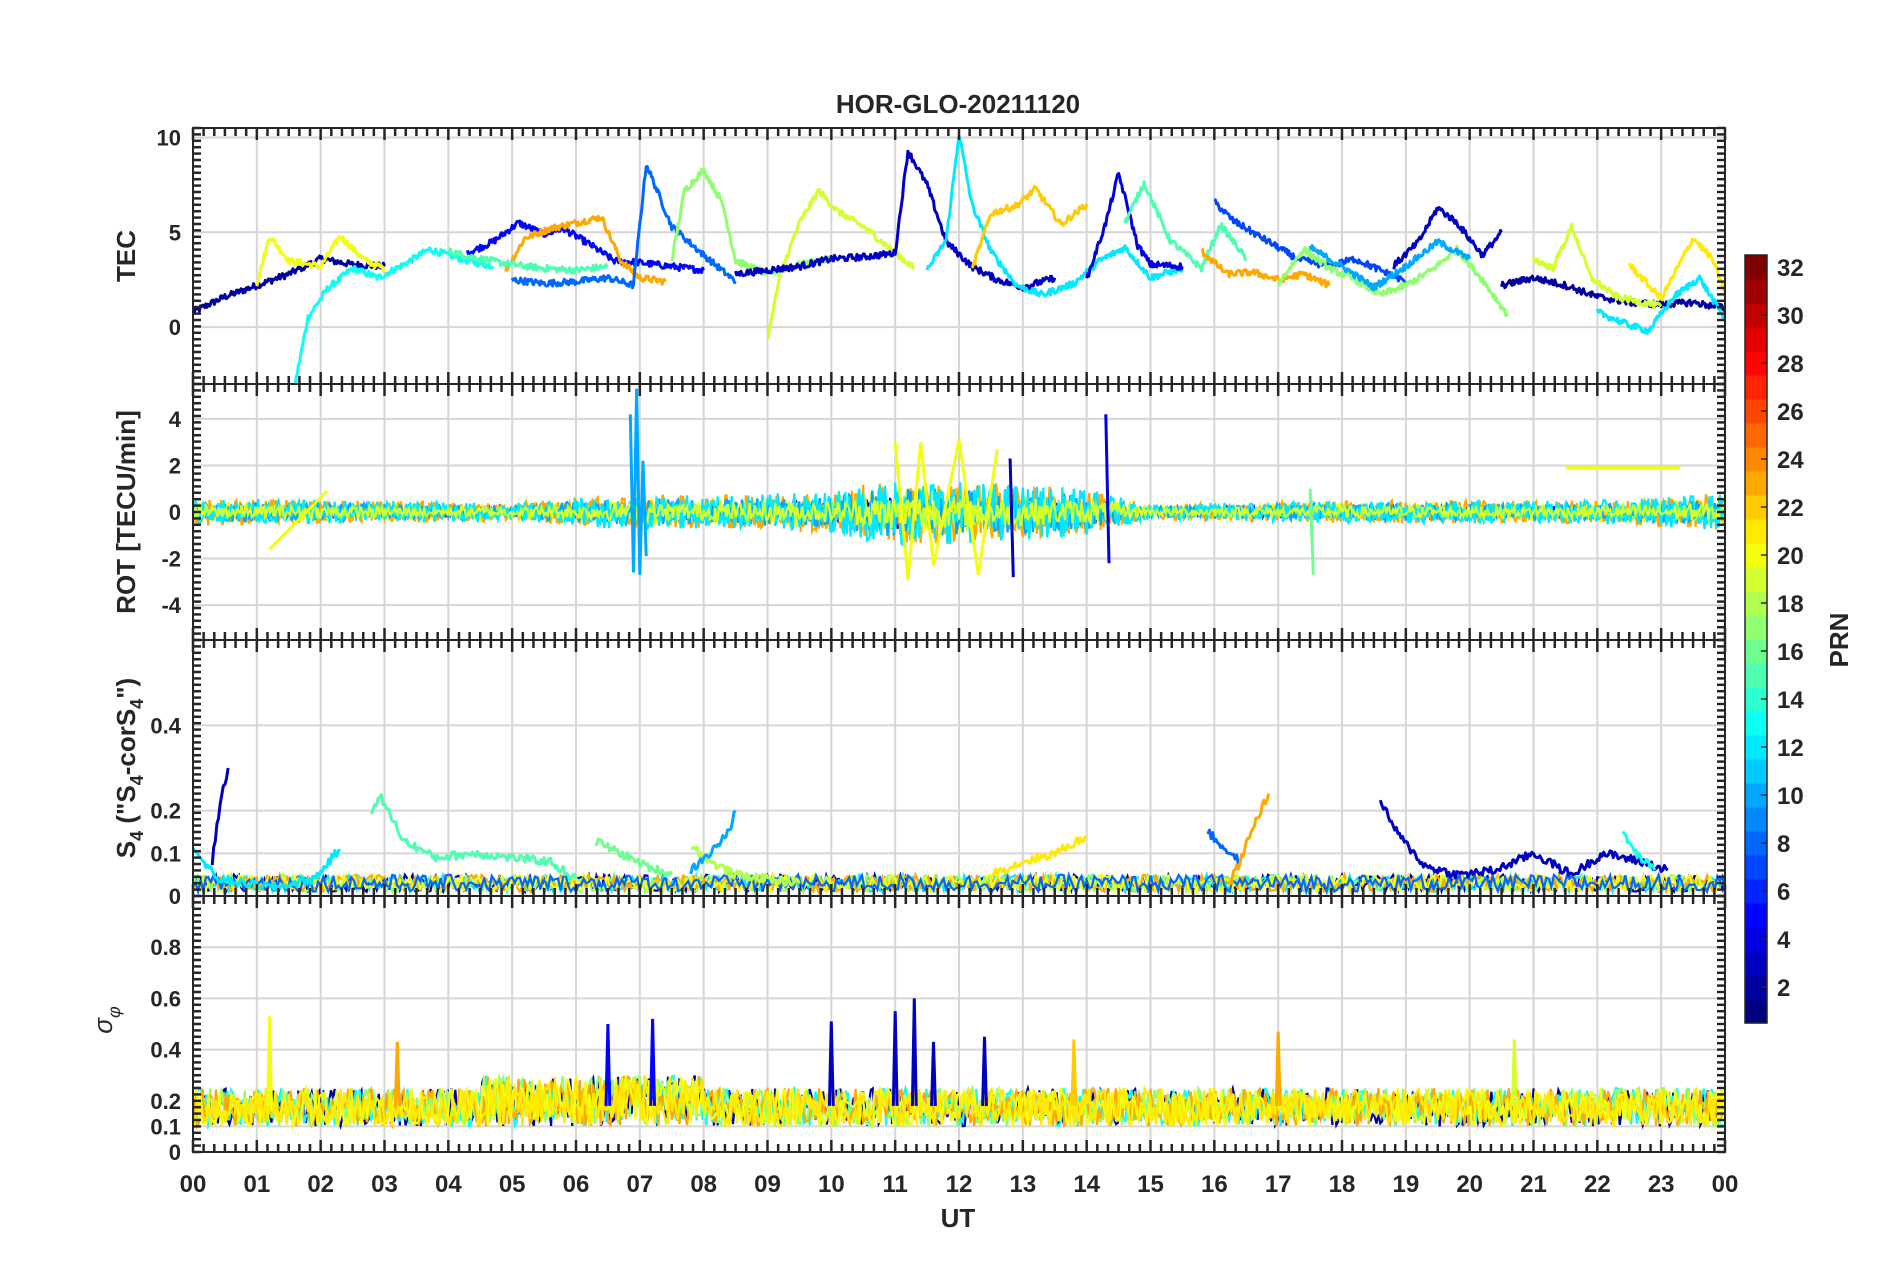  I want to click on y-tick-label: -4, so click(171, 605).